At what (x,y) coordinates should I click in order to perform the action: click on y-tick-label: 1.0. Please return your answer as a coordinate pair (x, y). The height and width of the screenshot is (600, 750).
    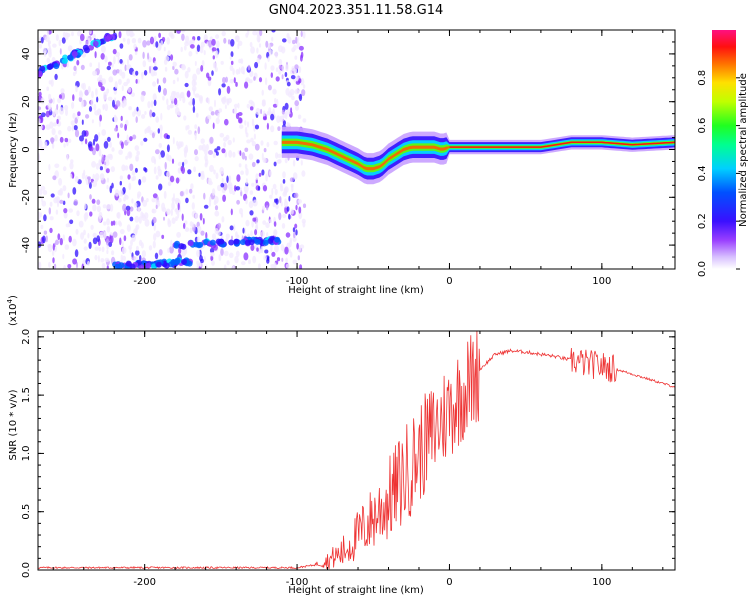
    Looking at the image, I should click on (26, 453).